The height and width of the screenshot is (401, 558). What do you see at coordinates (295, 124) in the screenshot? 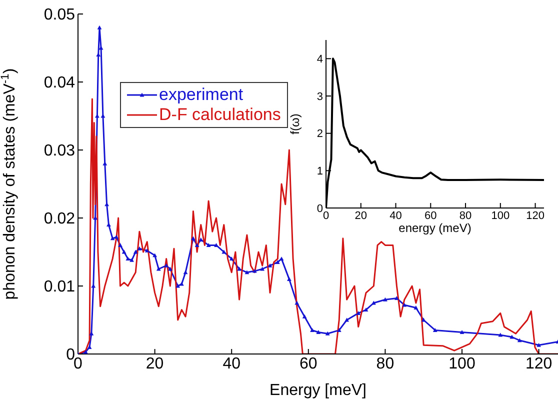
I see `y-axis-title: f(ω)` at bounding box center [295, 124].